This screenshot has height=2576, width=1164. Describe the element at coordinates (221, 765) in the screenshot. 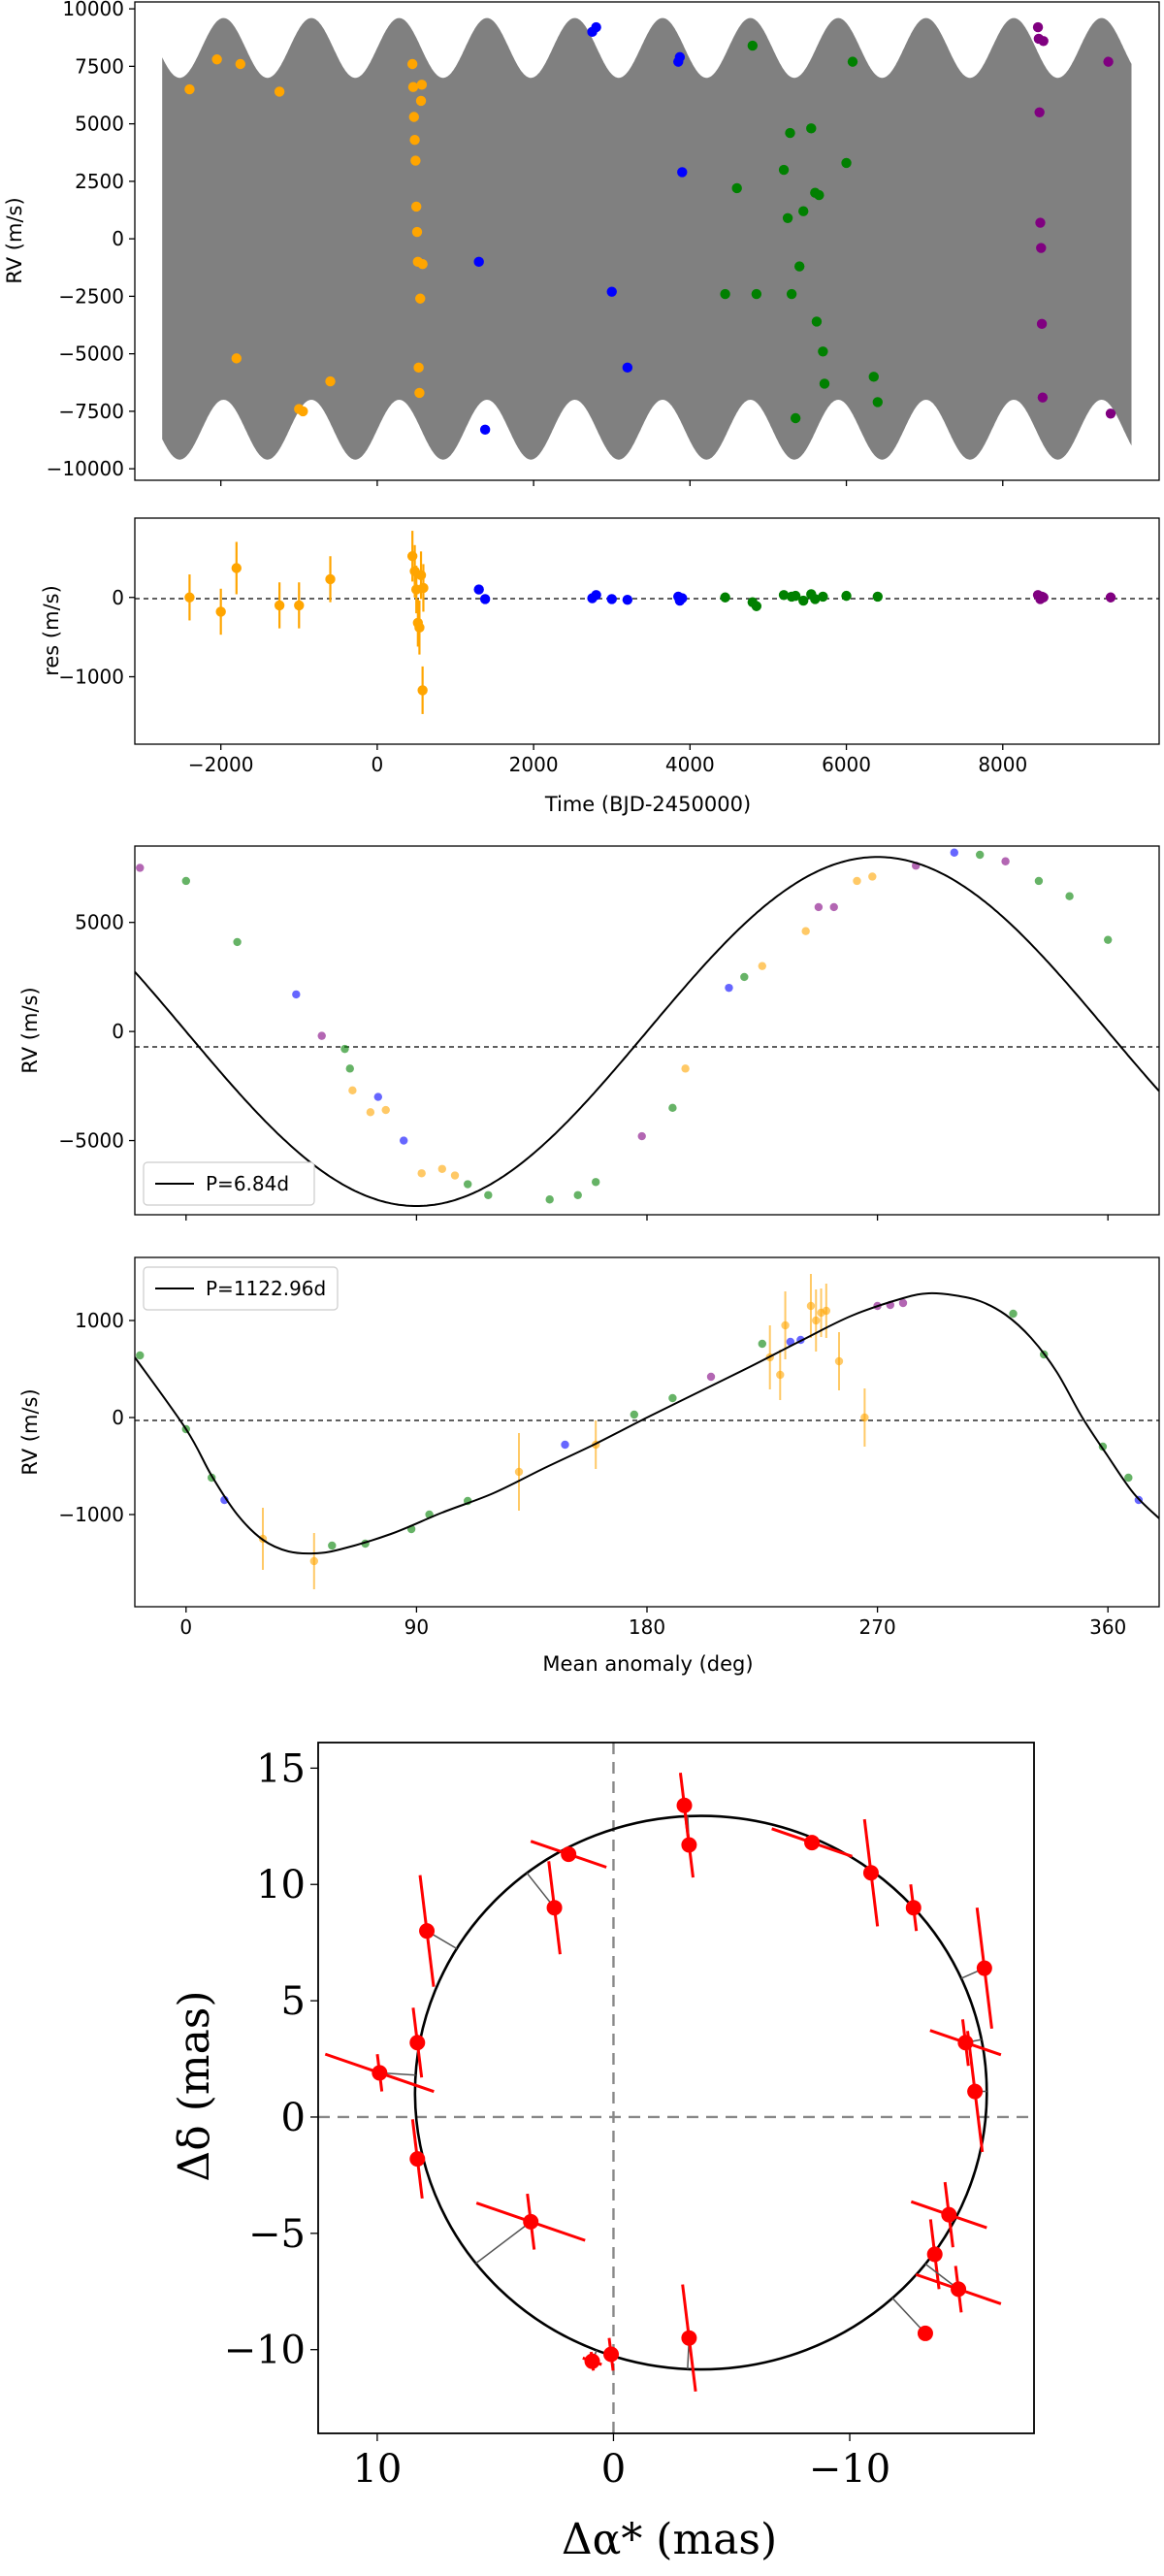

I see `residuals-xtick-label: −2000` at that location.